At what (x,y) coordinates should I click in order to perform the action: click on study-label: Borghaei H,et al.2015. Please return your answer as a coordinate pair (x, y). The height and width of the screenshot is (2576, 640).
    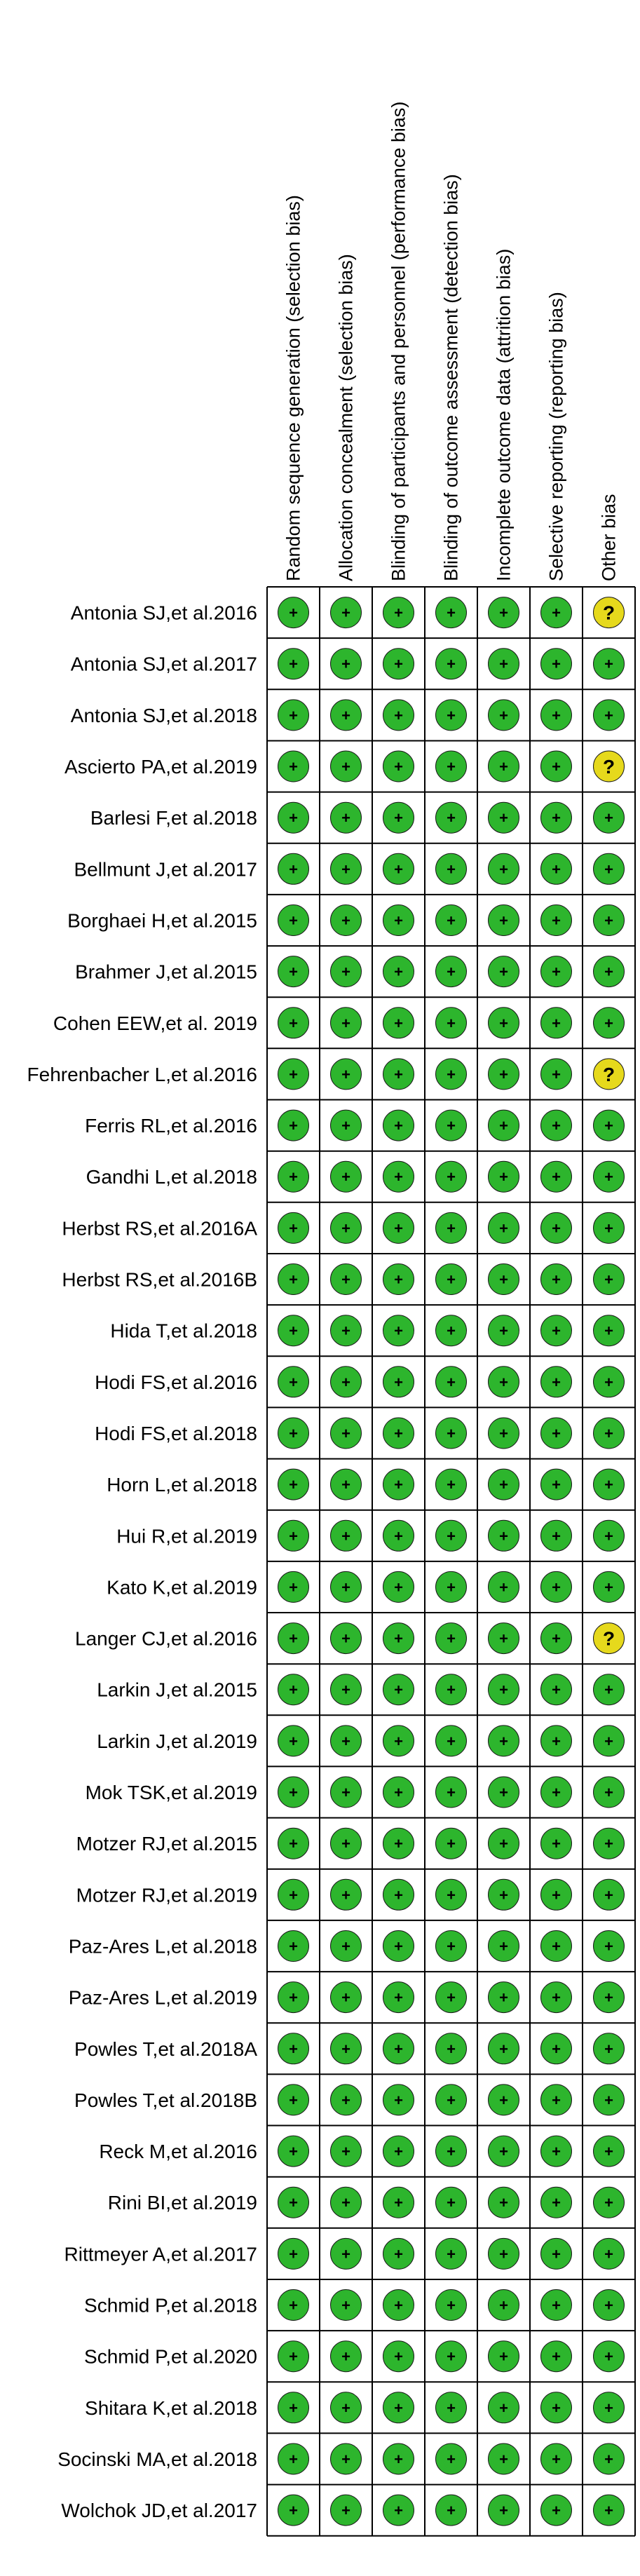
    Looking at the image, I should click on (162, 921).